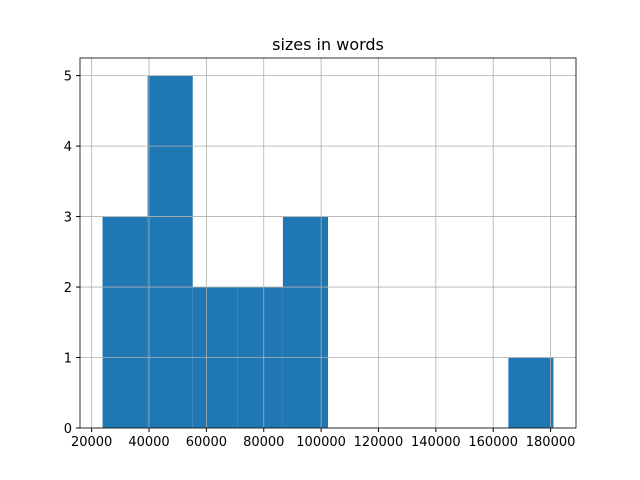 This screenshot has width=640, height=480. Describe the element at coordinates (379, 442) in the screenshot. I see `x-tick-label: 120000` at that location.